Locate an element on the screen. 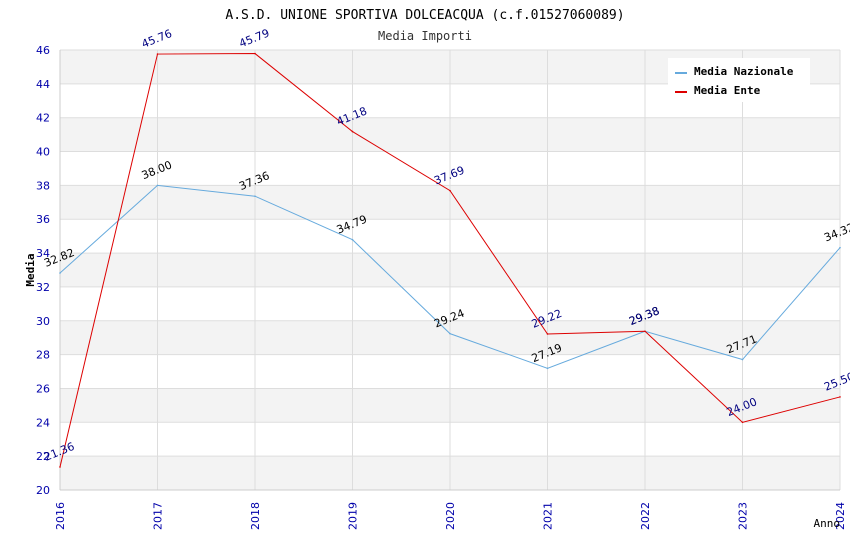 This screenshot has height=550, width=850. data-label: 37.69 is located at coordinates (449, 176).